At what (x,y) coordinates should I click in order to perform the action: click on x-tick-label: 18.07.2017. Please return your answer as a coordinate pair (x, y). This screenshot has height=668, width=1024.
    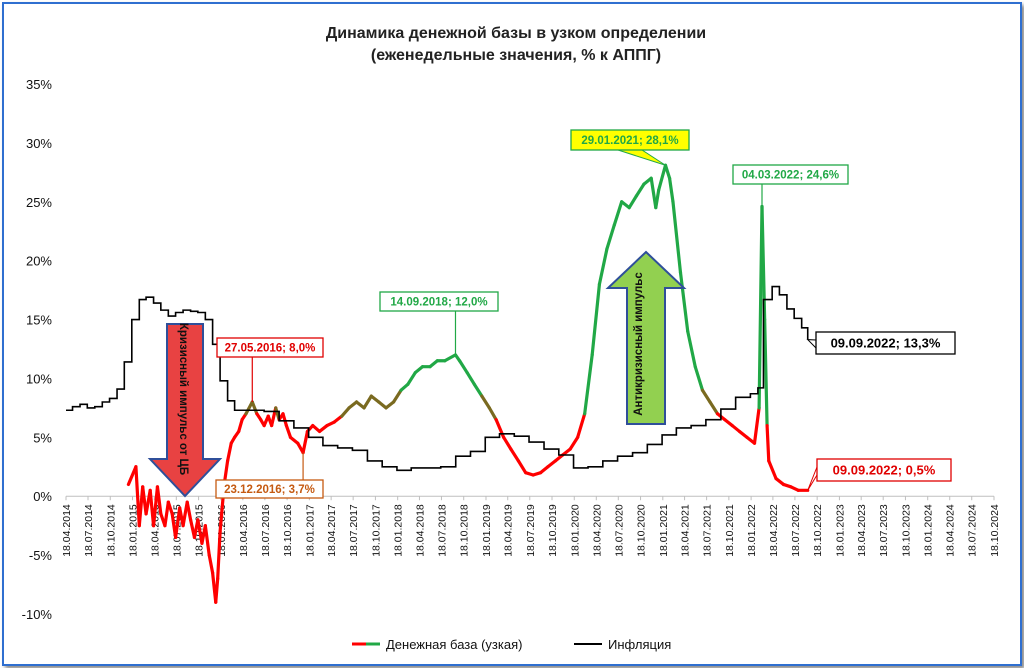
    Looking at the image, I should click on (354, 530).